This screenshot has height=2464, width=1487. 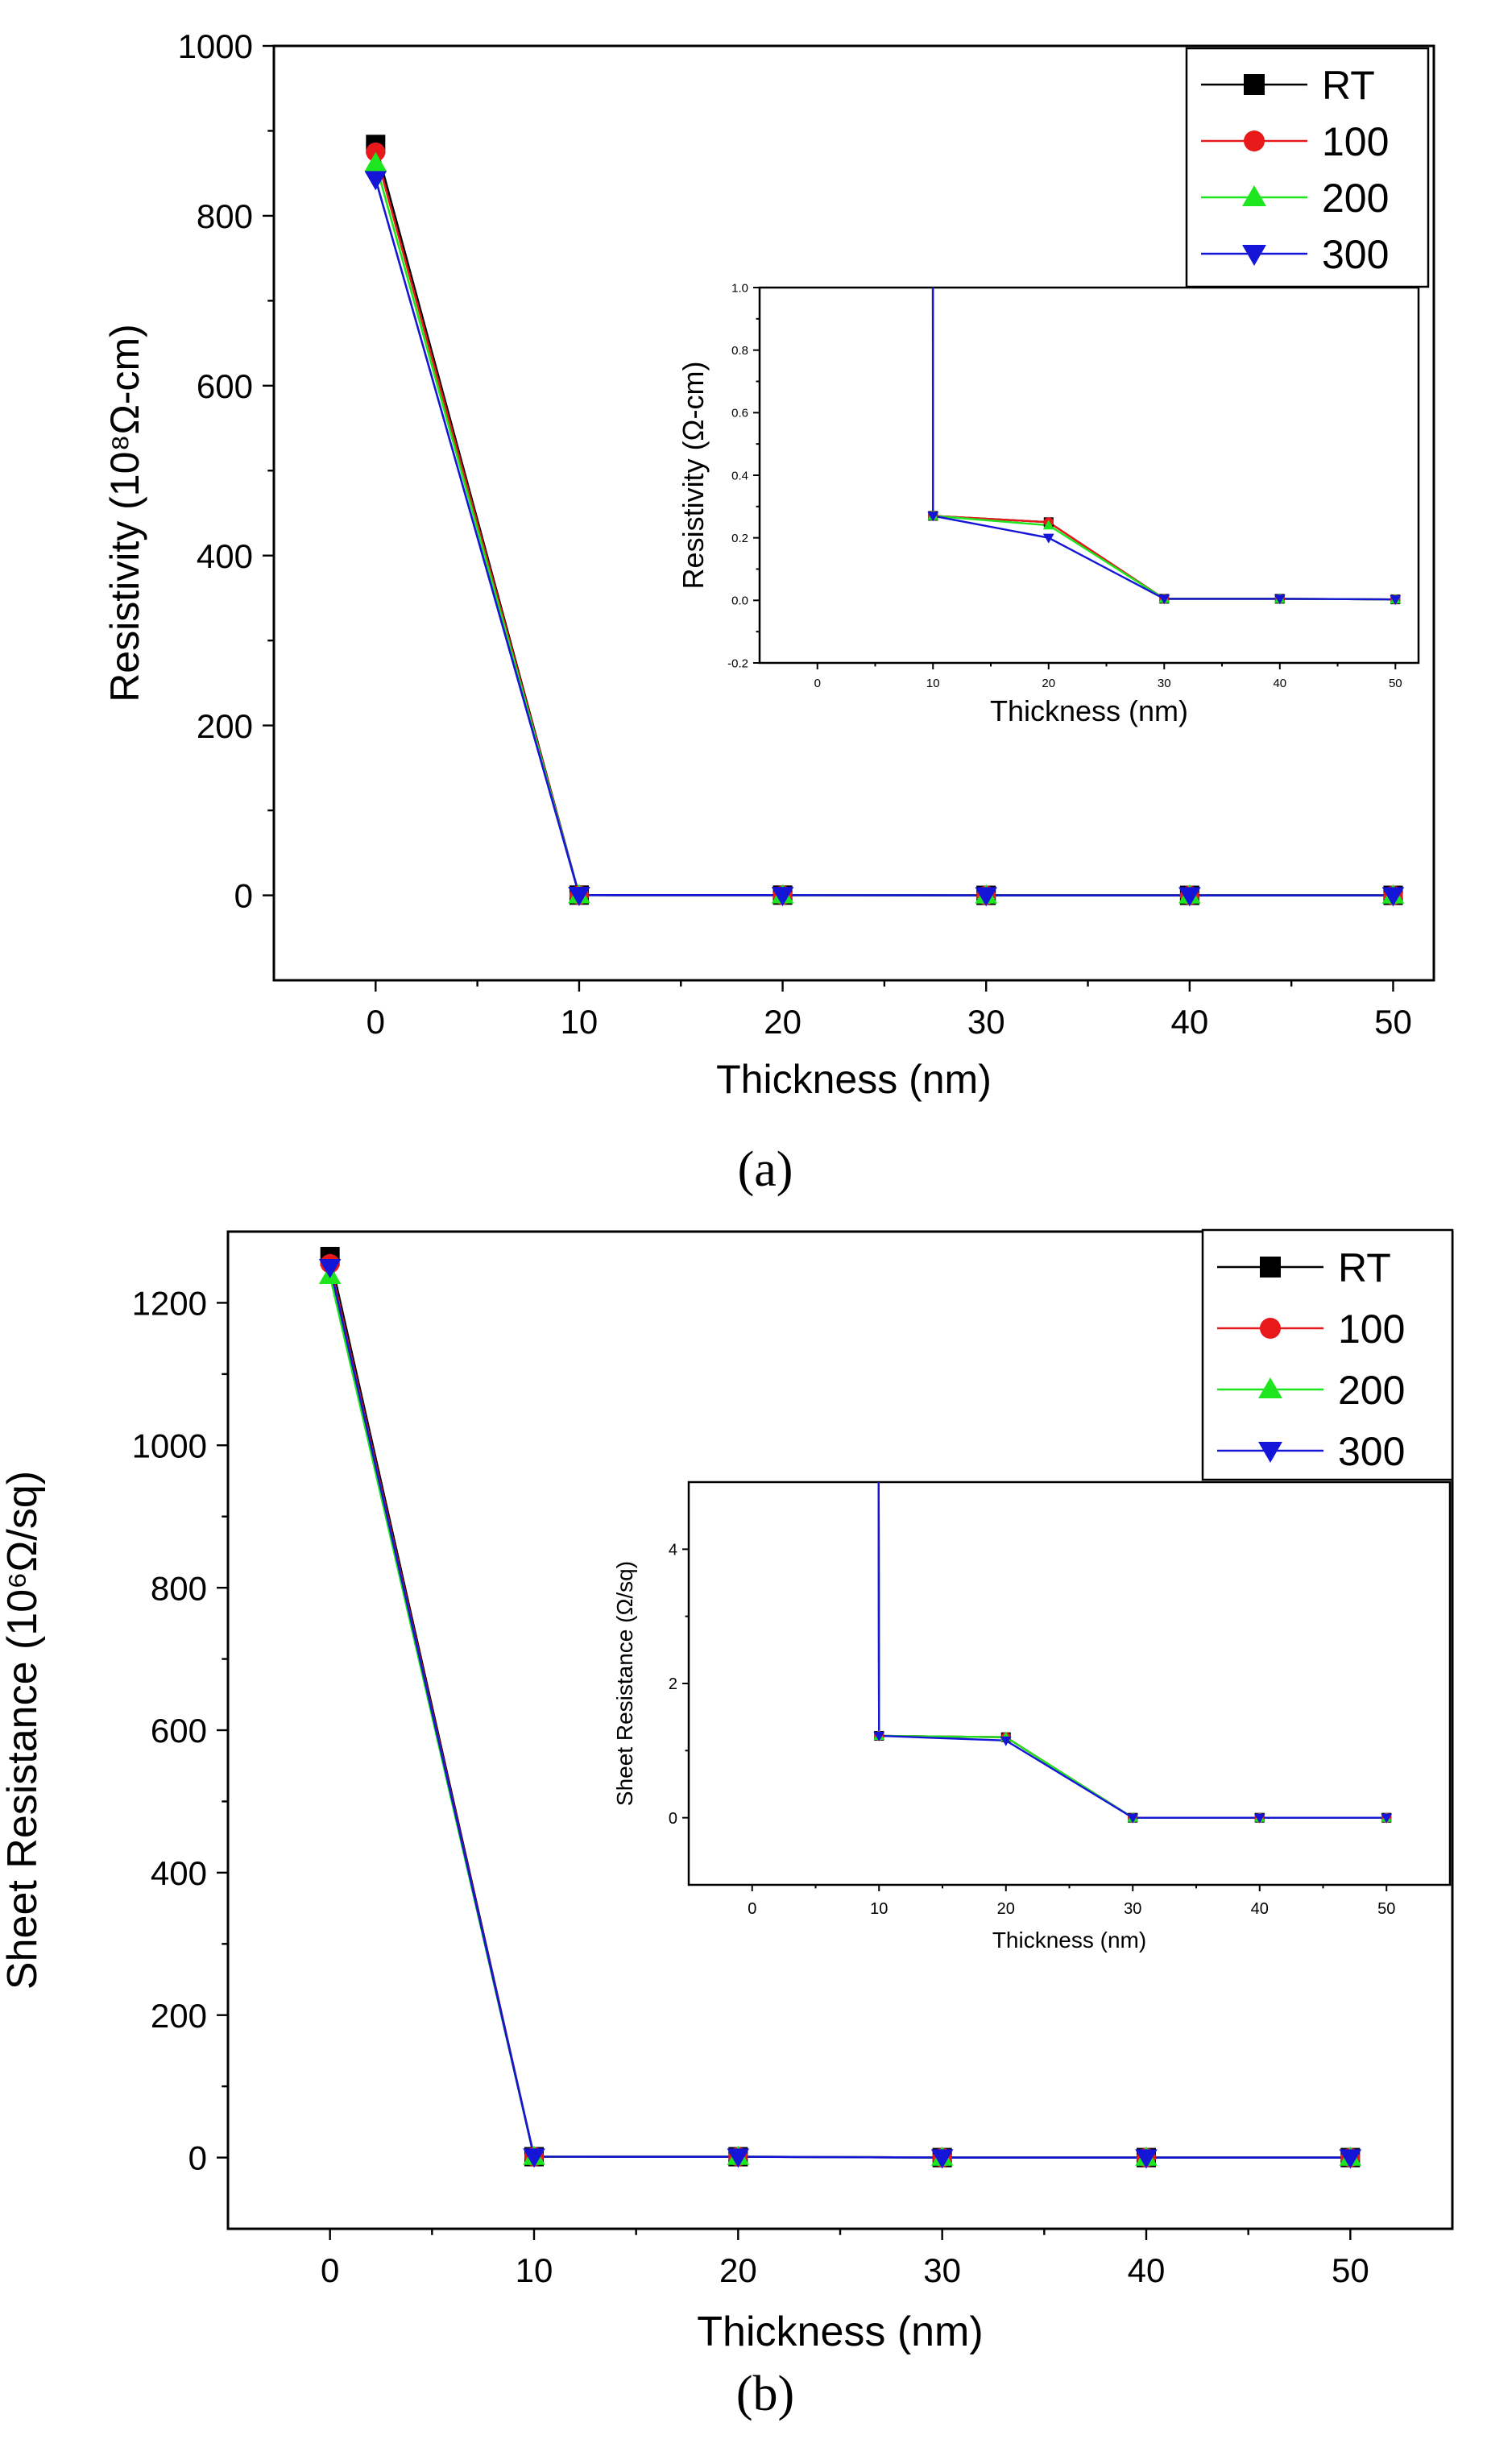 What do you see at coordinates (1270, 1267) in the screenshot?
I see `legend-marker-RT` at bounding box center [1270, 1267].